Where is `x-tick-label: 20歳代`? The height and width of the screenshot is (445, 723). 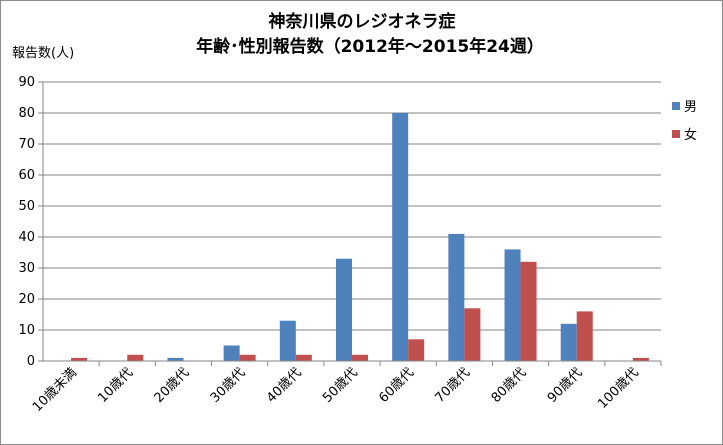 x-tick-label: 20歳代 is located at coordinates (172, 385).